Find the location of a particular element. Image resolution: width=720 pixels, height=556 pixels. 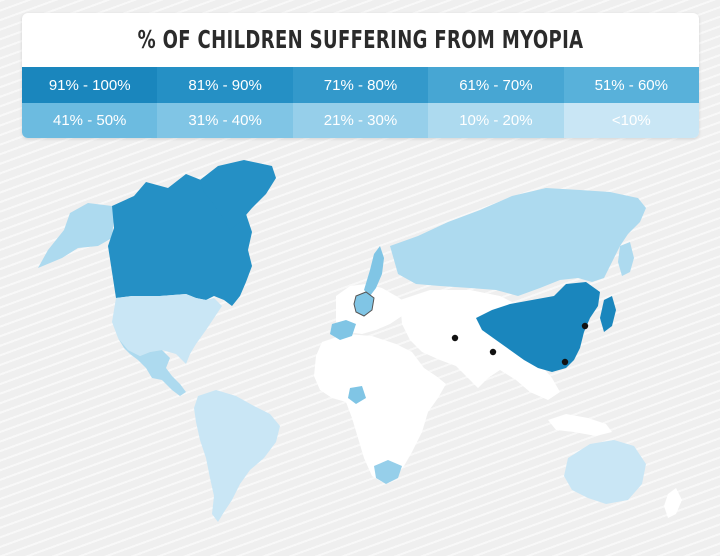

region-africa is located at coordinates (380, 408).